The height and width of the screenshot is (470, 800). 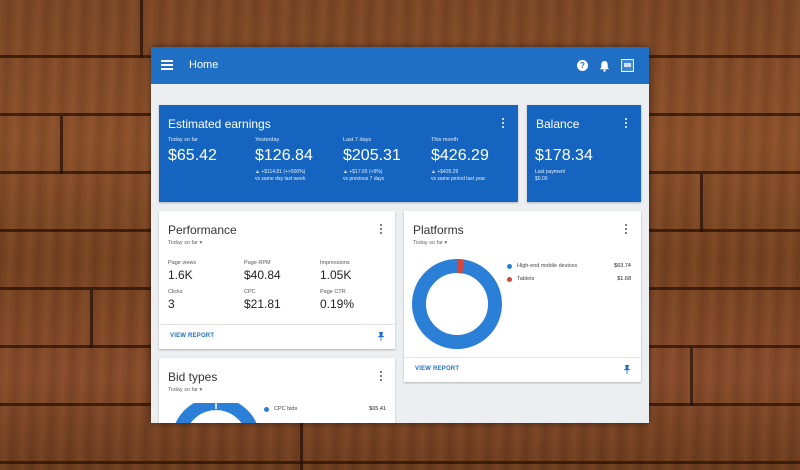 What do you see at coordinates (622, 266) in the screenshot?
I see `legend-value: $63.74` at bounding box center [622, 266].